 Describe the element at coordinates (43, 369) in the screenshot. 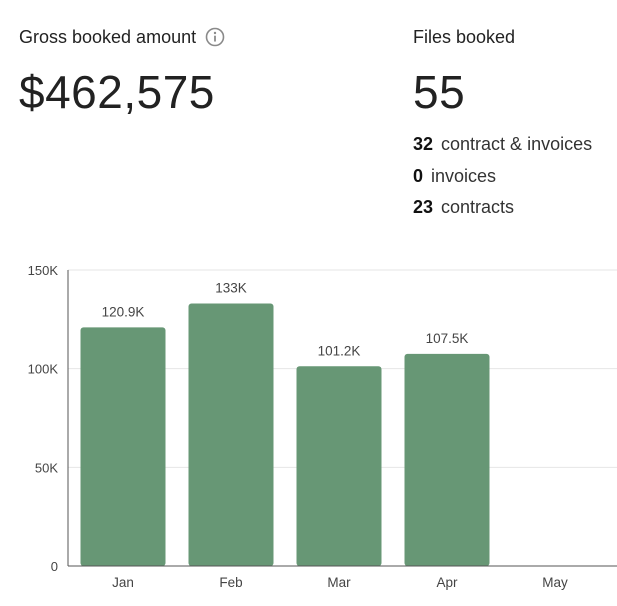

I see `y-tick-label: 100K` at that location.